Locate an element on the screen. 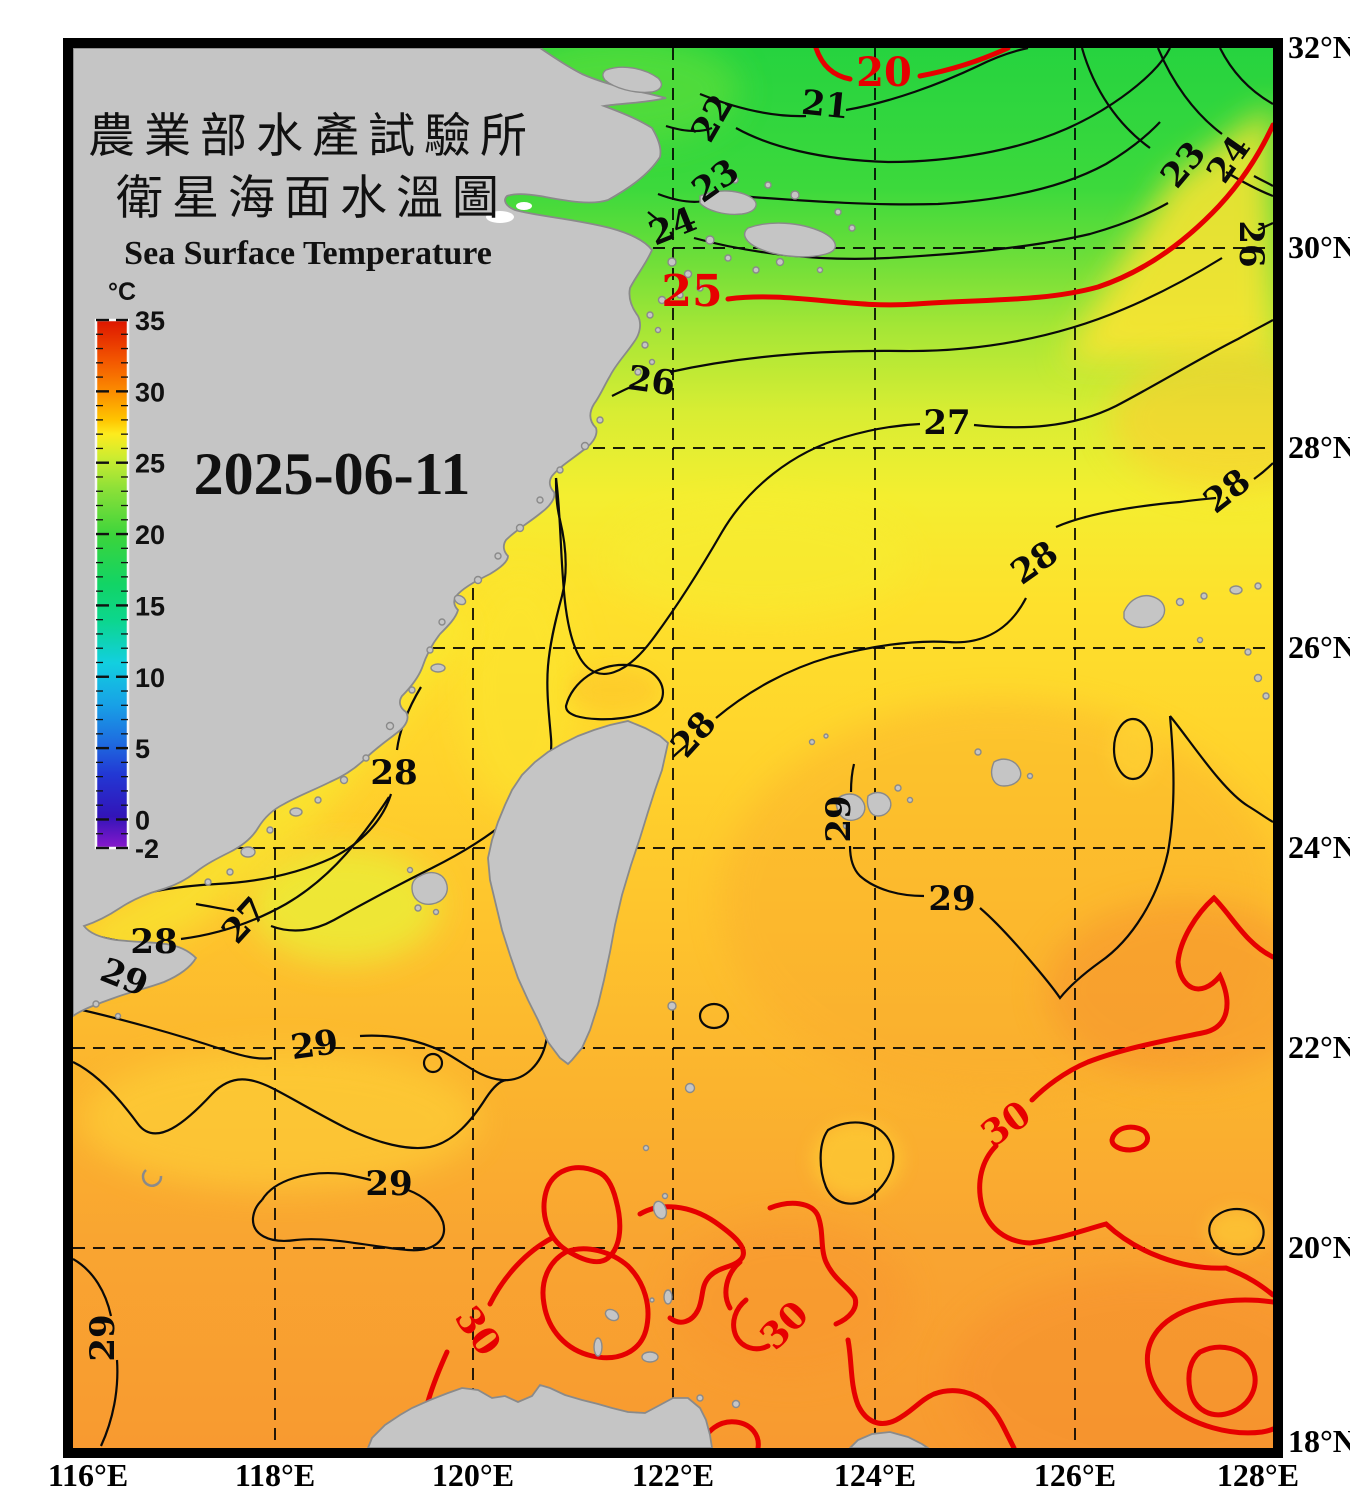  isotherm-28-coast is located at coordinates (285, 868).